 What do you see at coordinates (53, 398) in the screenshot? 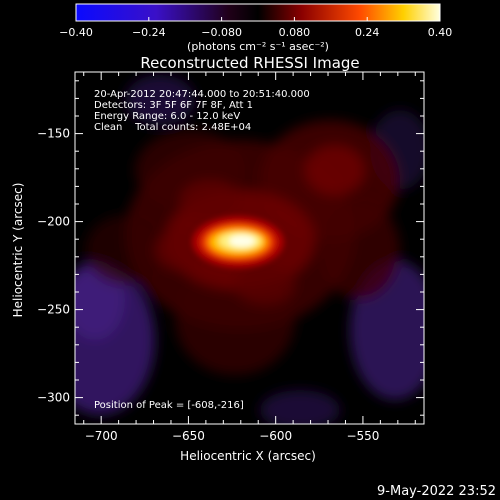
I see `y-tick-label: −300` at bounding box center [53, 398].